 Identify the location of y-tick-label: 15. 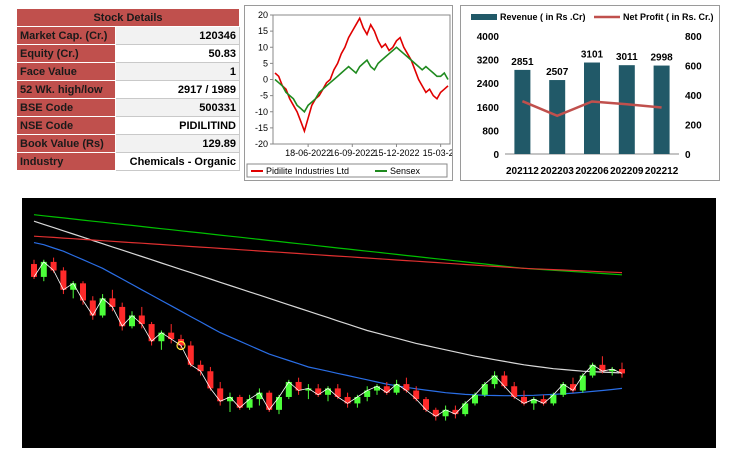
(263, 31).